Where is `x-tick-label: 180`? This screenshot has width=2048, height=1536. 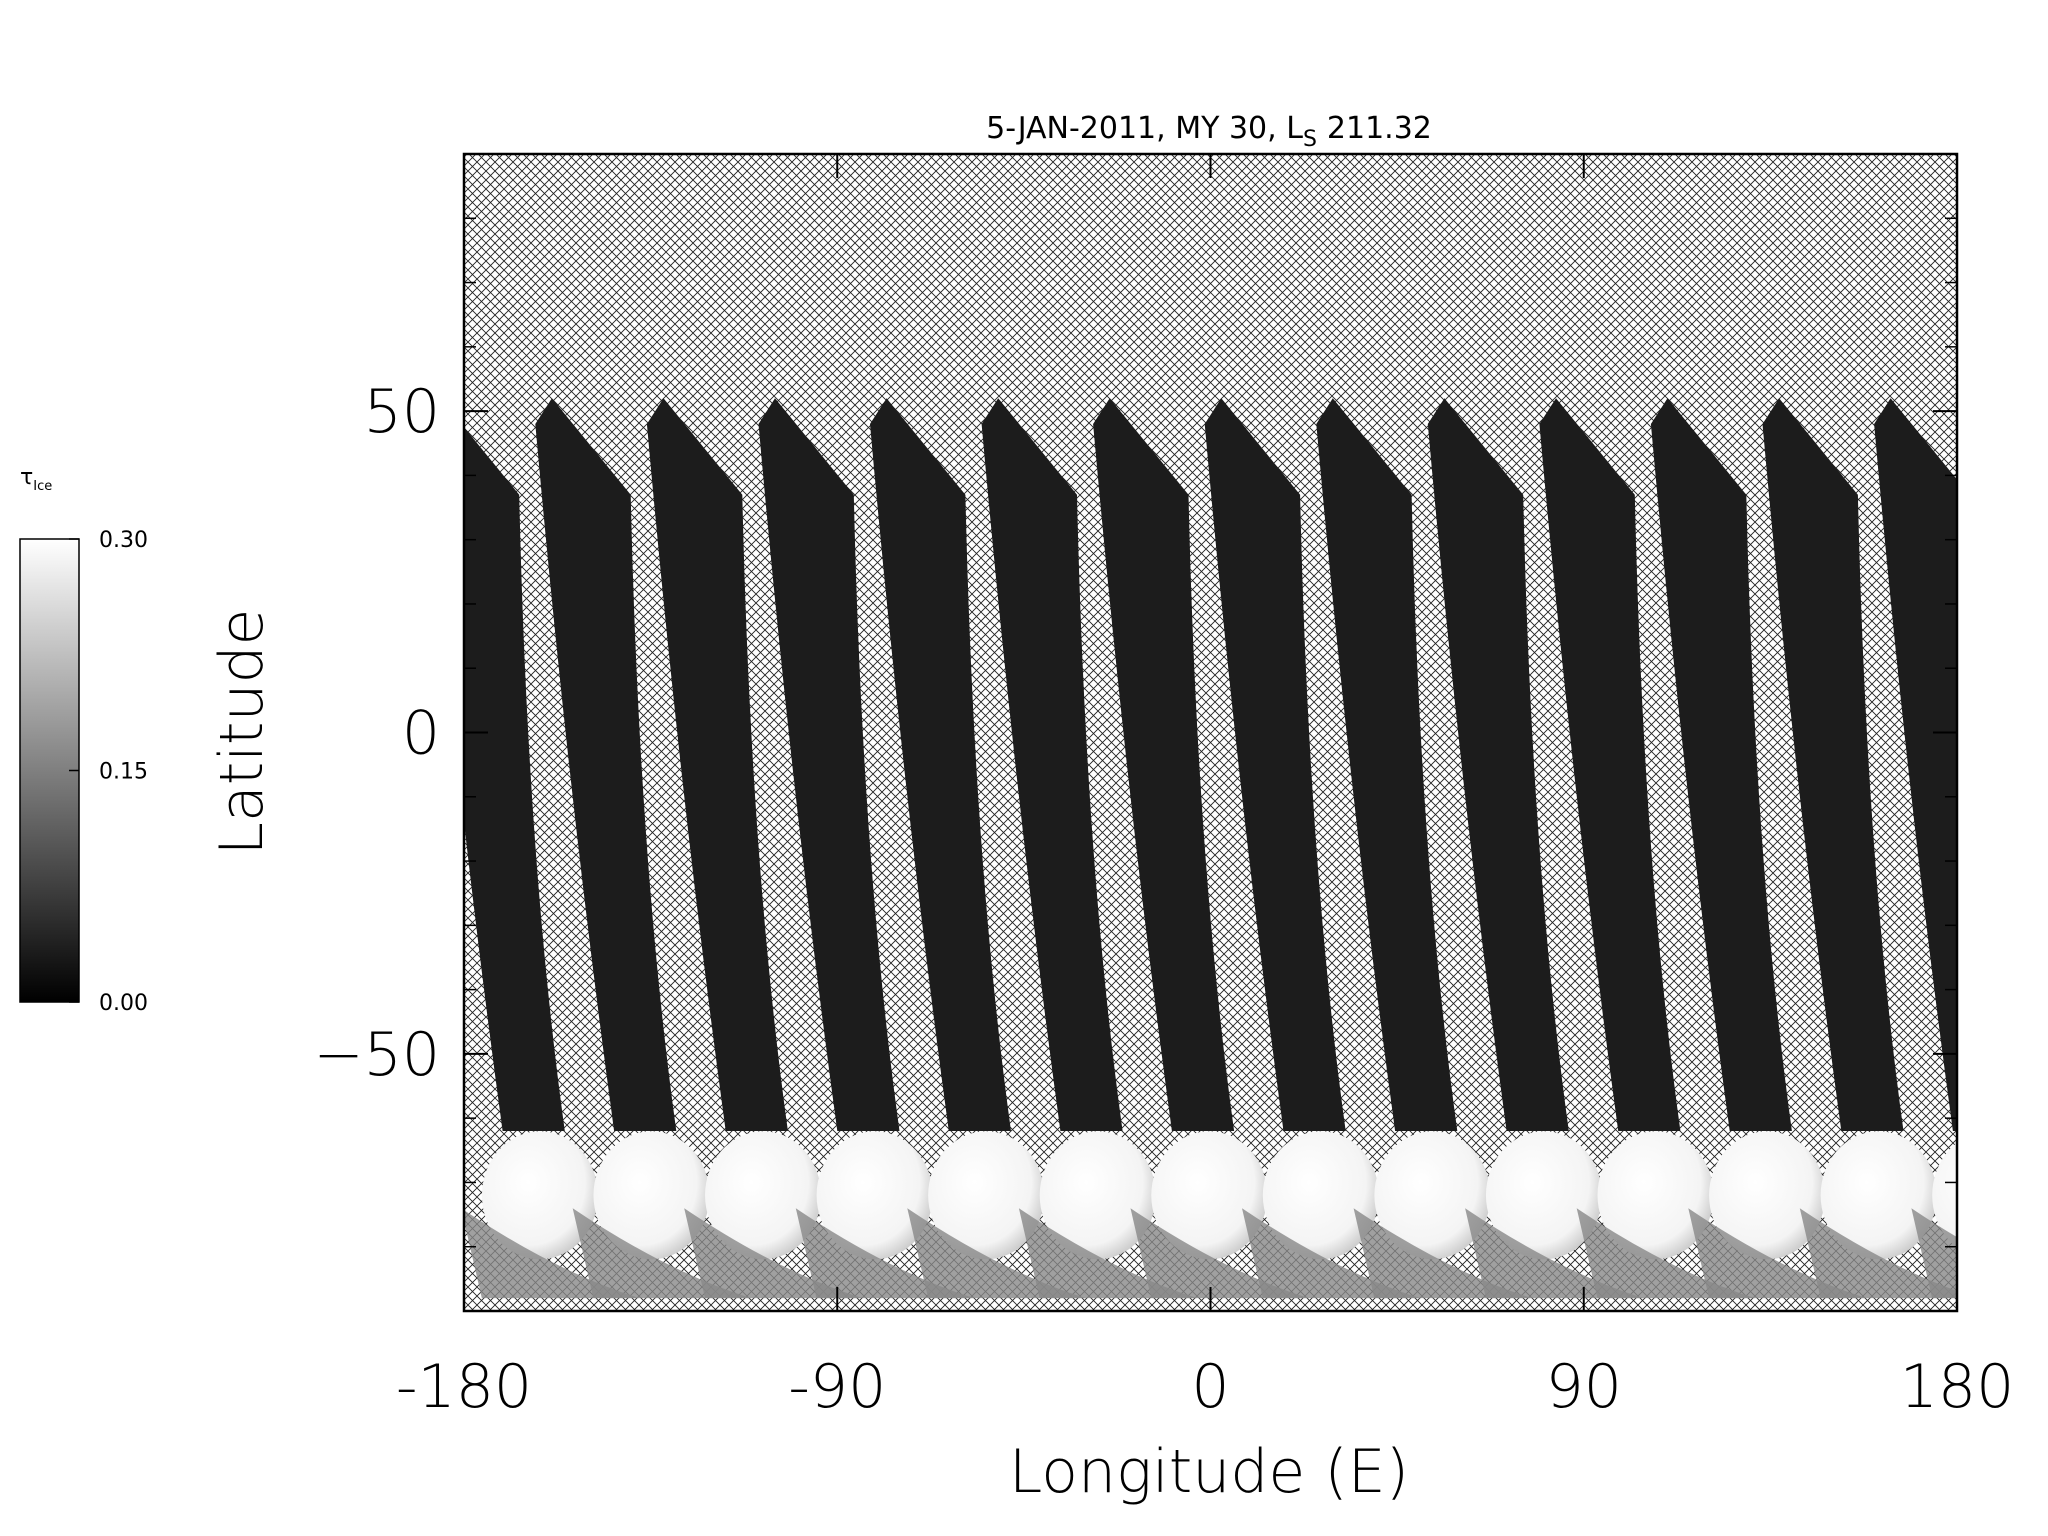
x-tick-label: 180 is located at coordinates (1957, 1387).